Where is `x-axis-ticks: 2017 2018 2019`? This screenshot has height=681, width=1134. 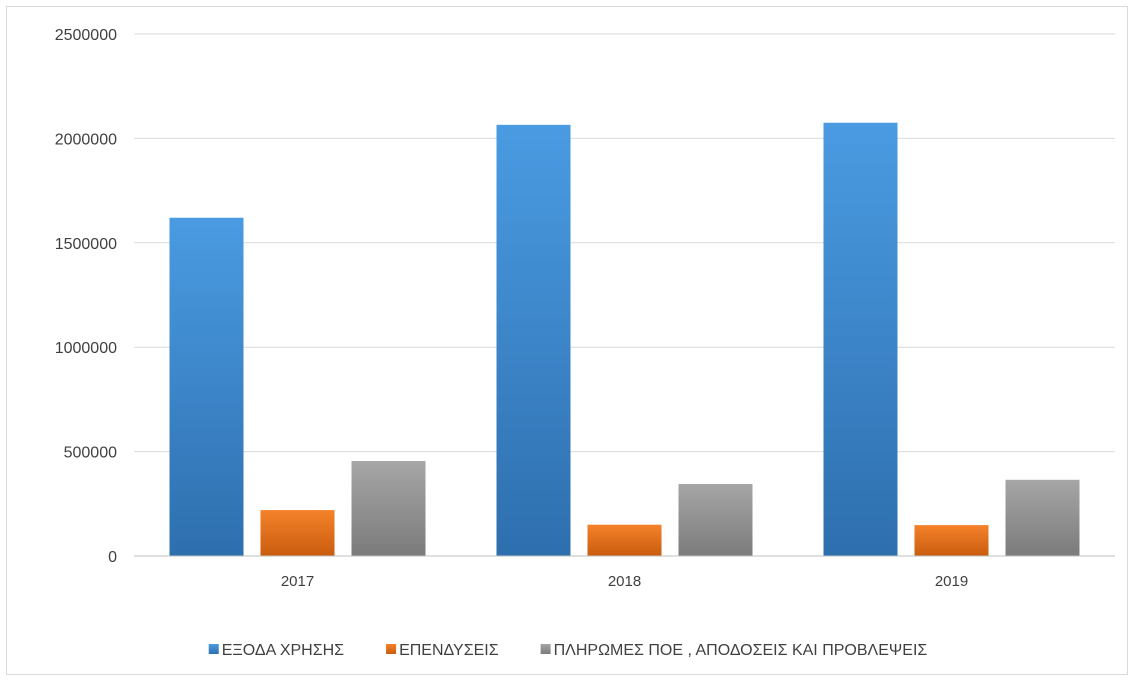 x-axis-ticks: 2017 2018 2019 is located at coordinates (624, 581).